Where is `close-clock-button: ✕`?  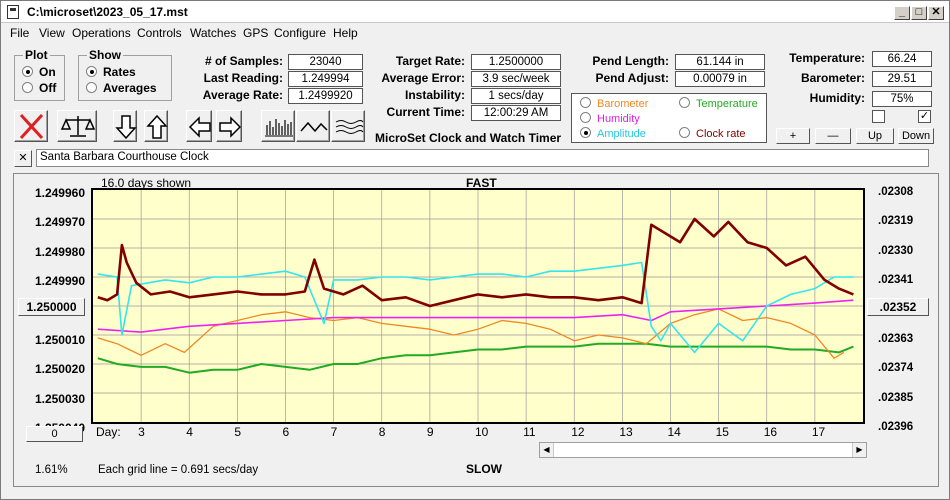 close-clock-button: ✕ is located at coordinates (23, 158).